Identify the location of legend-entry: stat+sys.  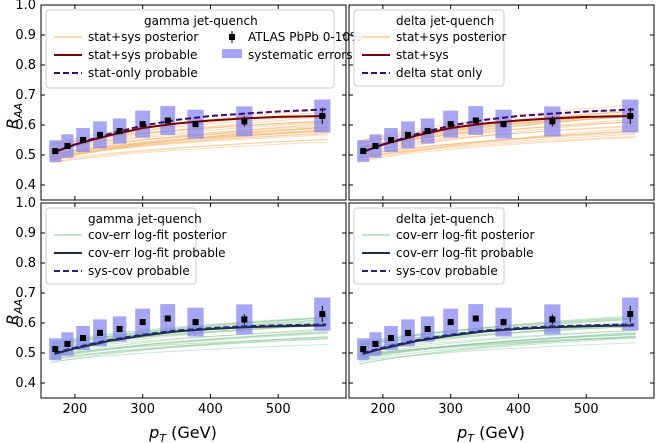
(422, 55).